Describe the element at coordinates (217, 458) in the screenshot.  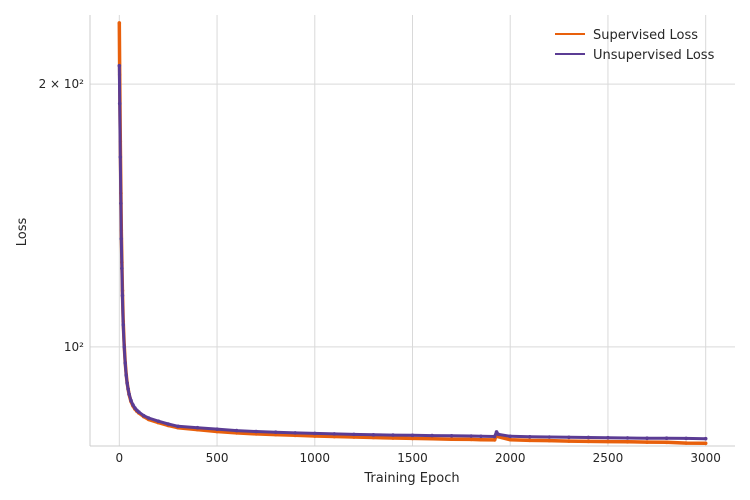
I see `x-tick-label: 500` at that location.